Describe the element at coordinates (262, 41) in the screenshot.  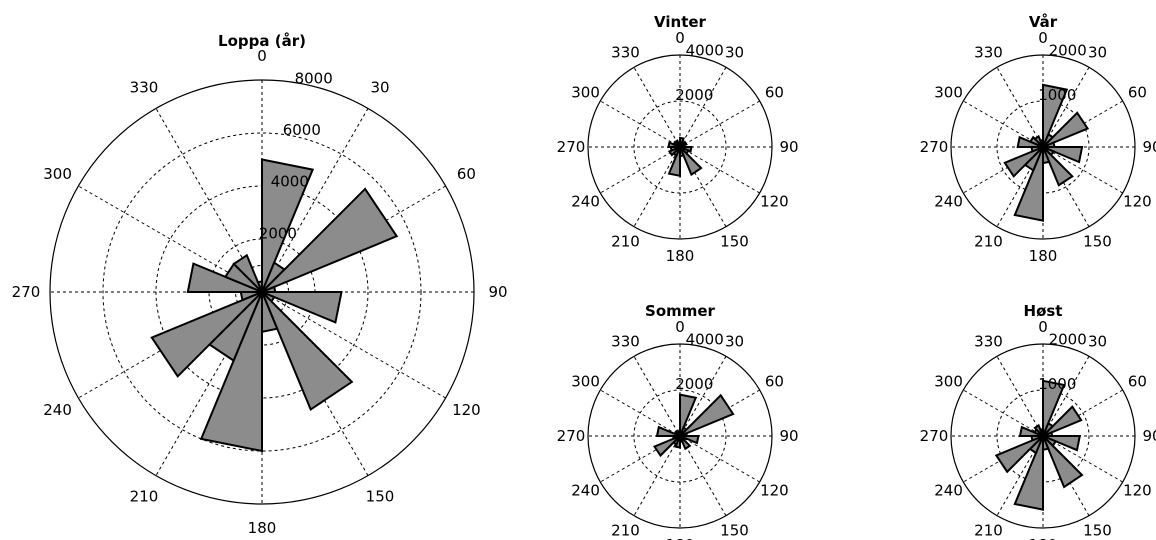
I see `chart-title: Loppa (år)` at that location.